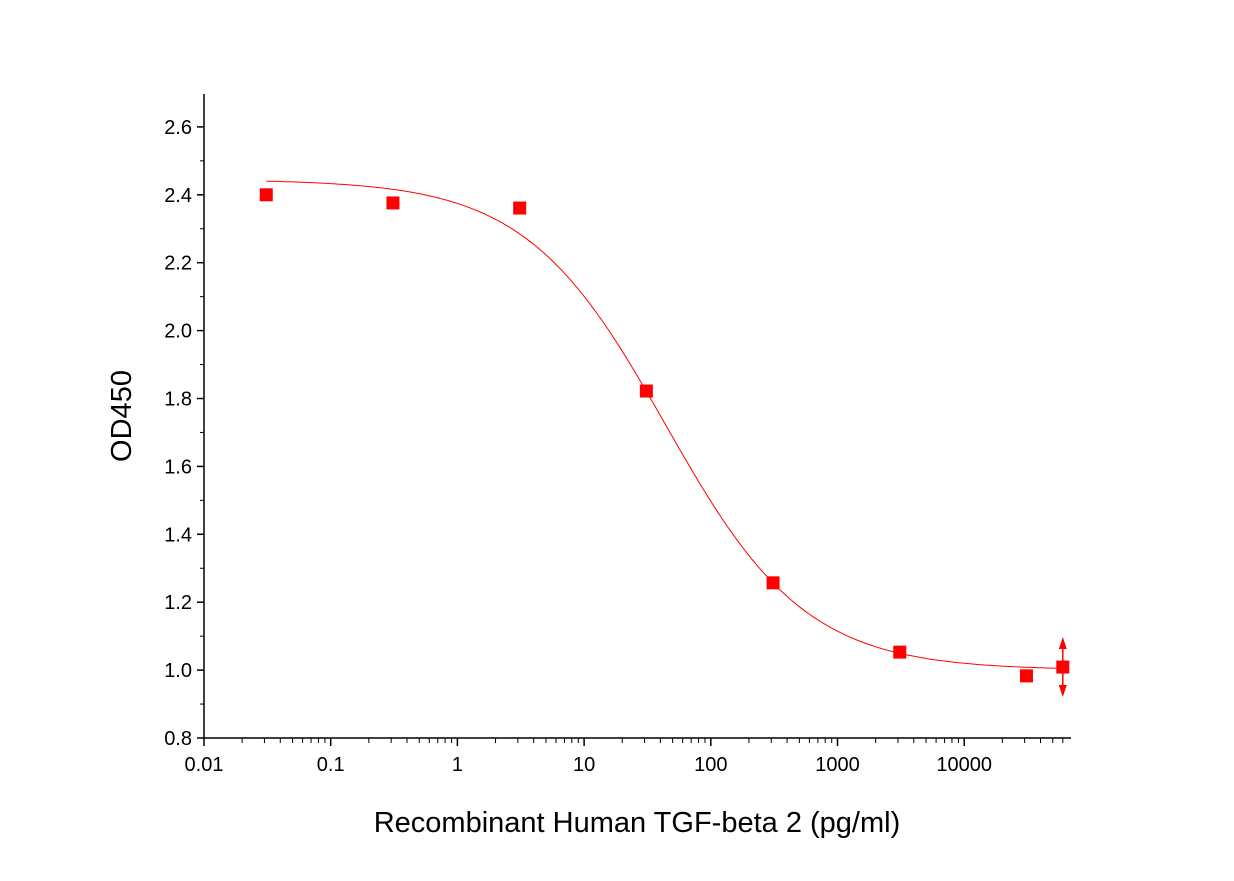 This screenshot has width=1234, height=881. What do you see at coordinates (710, 765) in the screenshot?
I see `x-tick-label: 100` at bounding box center [710, 765].